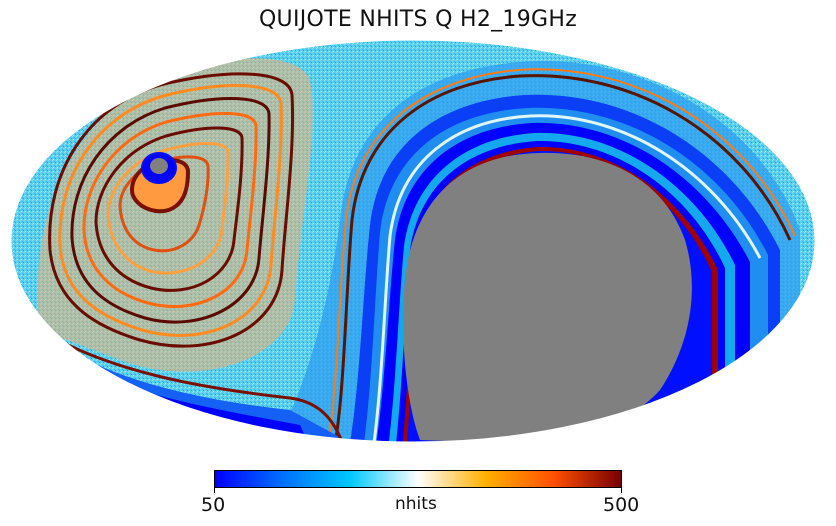  Describe the element at coordinates (418, 479) in the screenshot. I see `colorbar` at that location.